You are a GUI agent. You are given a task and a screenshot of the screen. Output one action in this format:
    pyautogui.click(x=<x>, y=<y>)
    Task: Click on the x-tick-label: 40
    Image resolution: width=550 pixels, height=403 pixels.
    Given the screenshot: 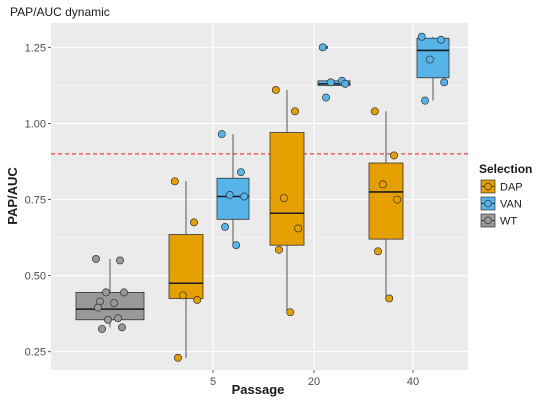 What is the action you would take?
    pyautogui.click(x=413, y=382)
    